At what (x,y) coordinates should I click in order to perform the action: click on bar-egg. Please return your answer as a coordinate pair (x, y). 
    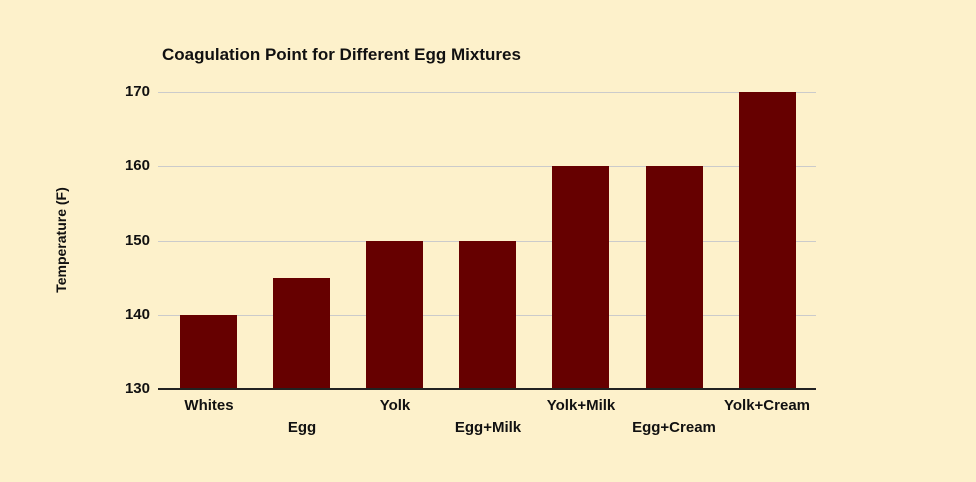
    Looking at the image, I should click on (301, 333).